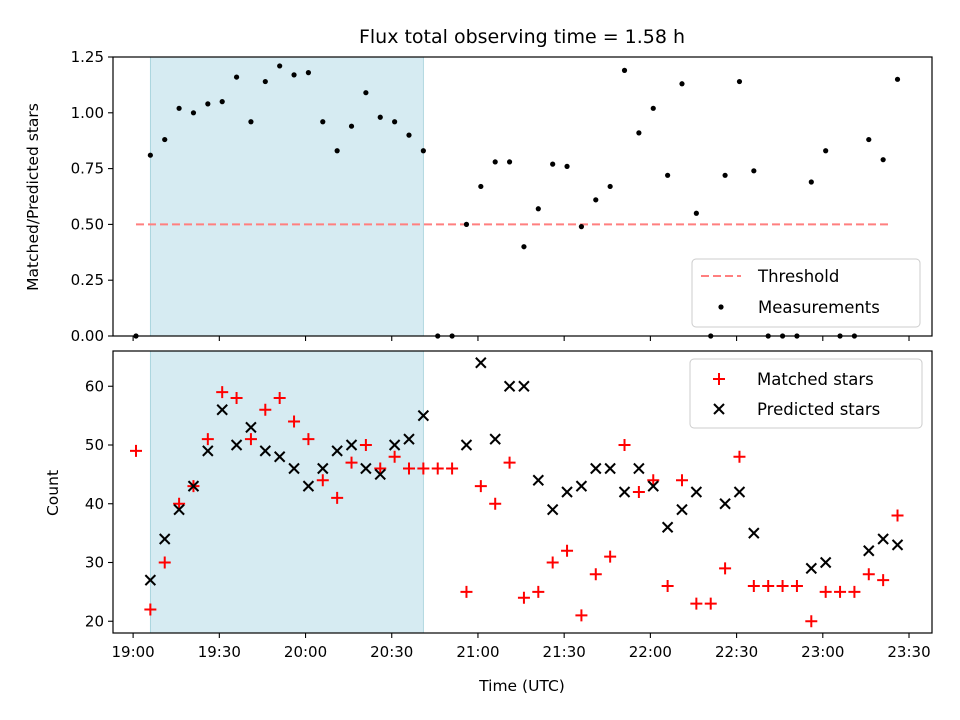  Describe the element at coordinates (53, 493) in the screenshot. I see `bottom-panel-y-axis-label: Count` at that location.